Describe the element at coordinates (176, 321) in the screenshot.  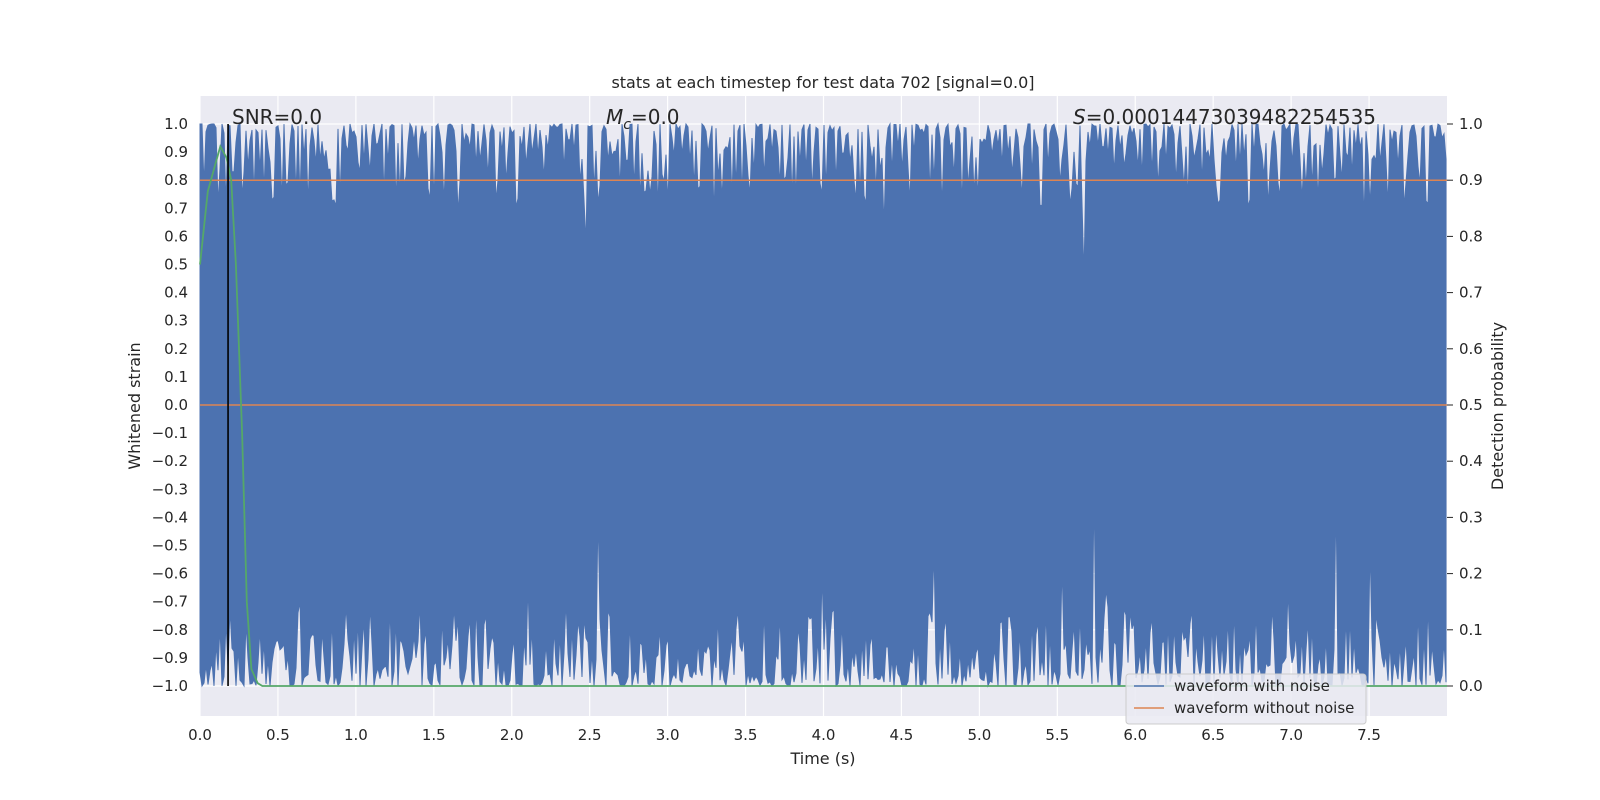
I see `y-tick-label: 0.3` at that location.